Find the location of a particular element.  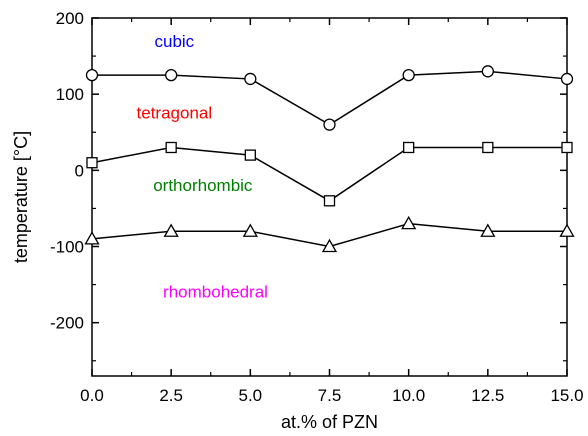

x-tick-label: 10.0 is located at coordinates (408, 395).